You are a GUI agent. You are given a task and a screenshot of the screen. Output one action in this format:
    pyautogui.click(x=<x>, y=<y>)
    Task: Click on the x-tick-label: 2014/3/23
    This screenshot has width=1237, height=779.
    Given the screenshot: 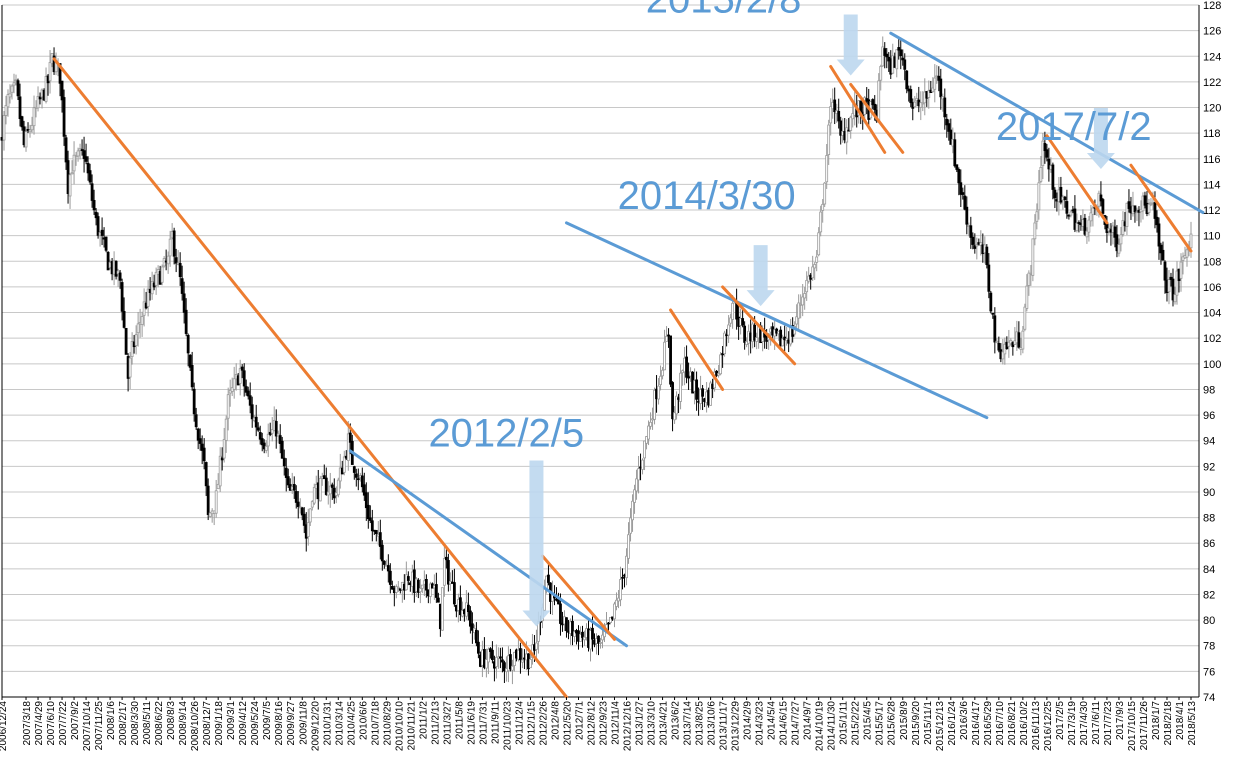 What is the action you would take?
    pyautogui.click(x=760, y=723)
    